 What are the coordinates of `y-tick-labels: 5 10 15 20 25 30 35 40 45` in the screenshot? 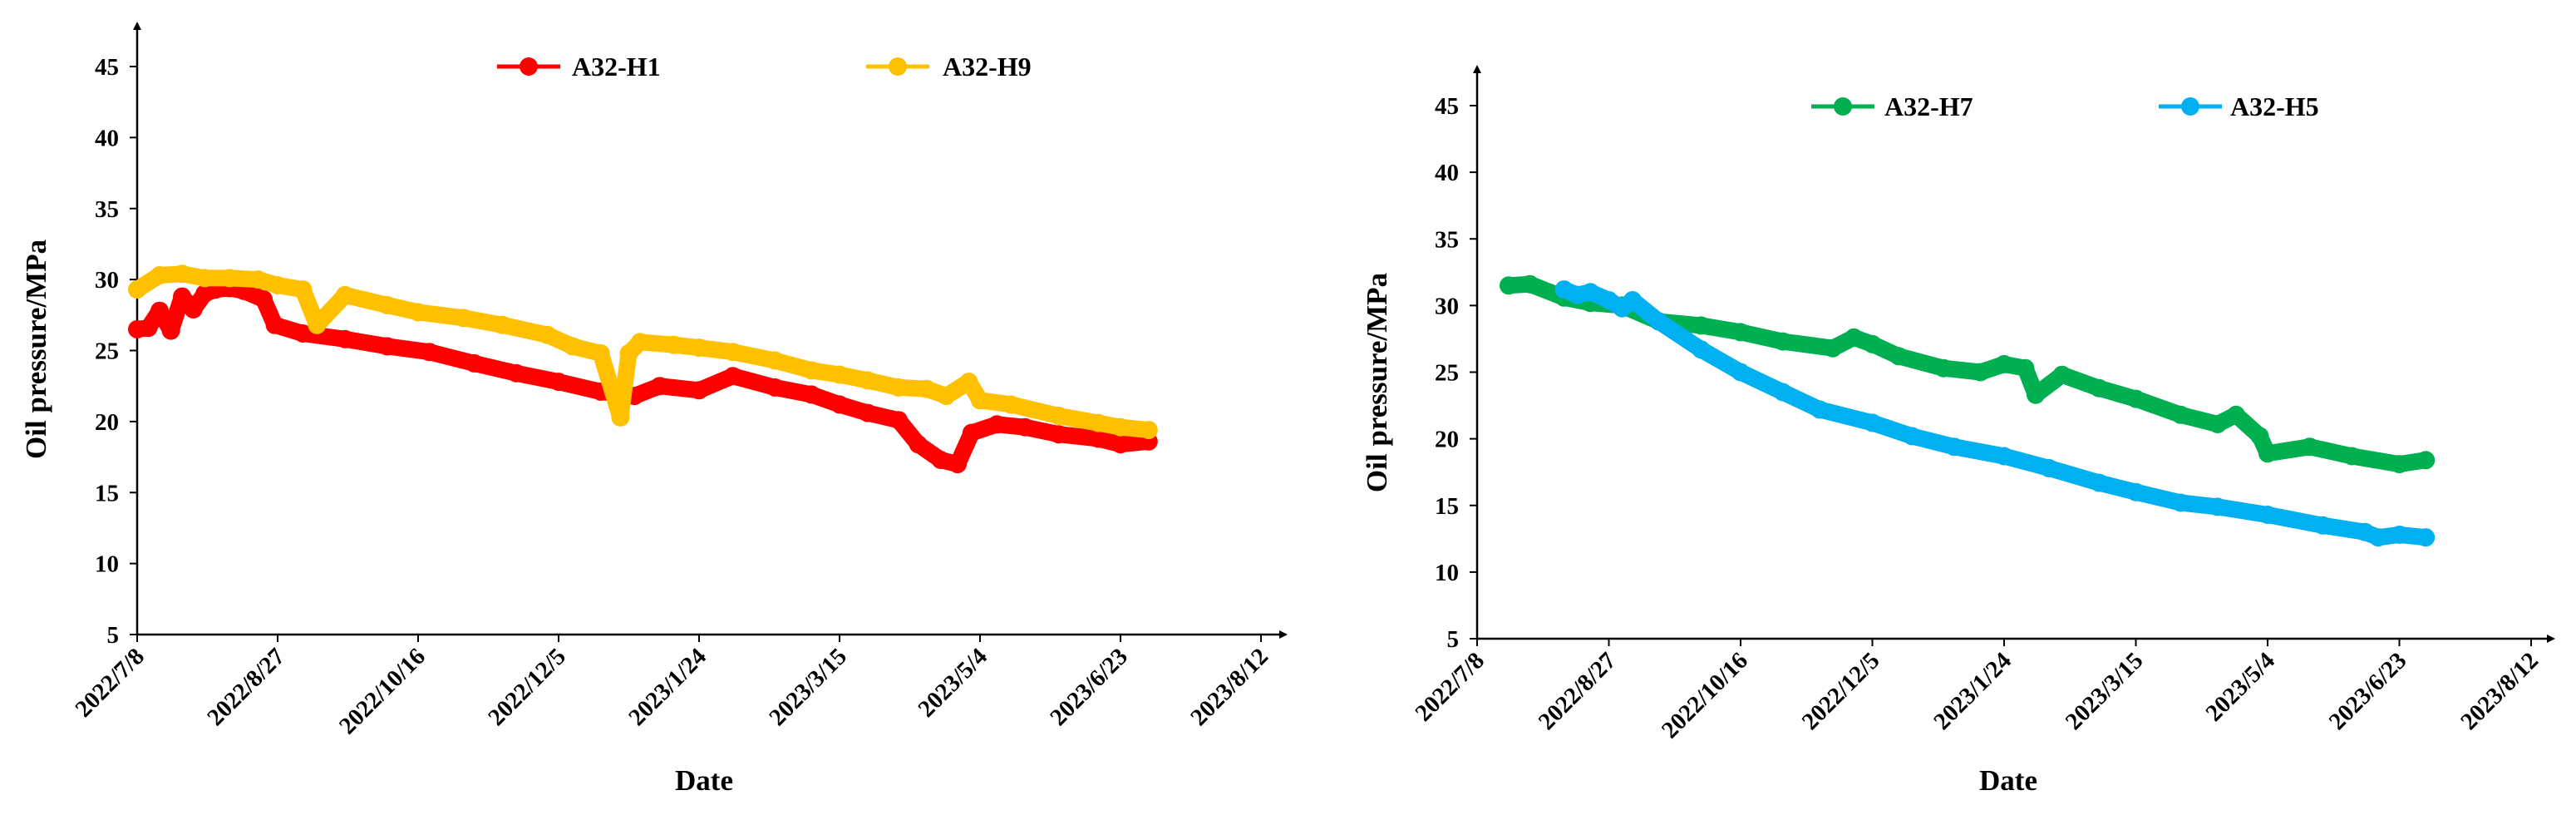 It's located at (107, 351).